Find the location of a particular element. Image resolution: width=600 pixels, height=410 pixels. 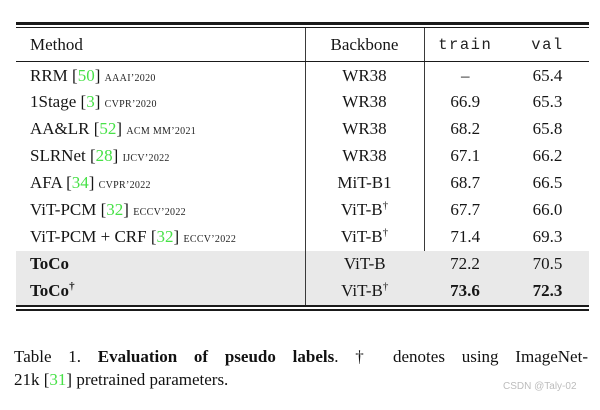

train-cell: 71.4 is located at coordinates (465, 237).